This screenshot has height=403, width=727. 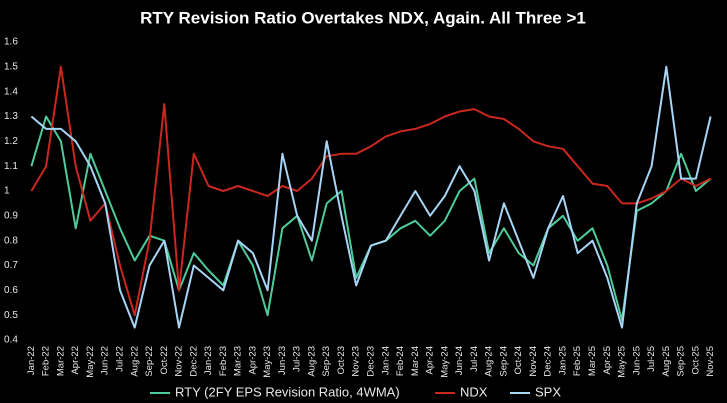 What do you see at coordinates (11, 340) in the screenshot?
I see `y-tick-label: 0.4` at bounding box center [11, 340].